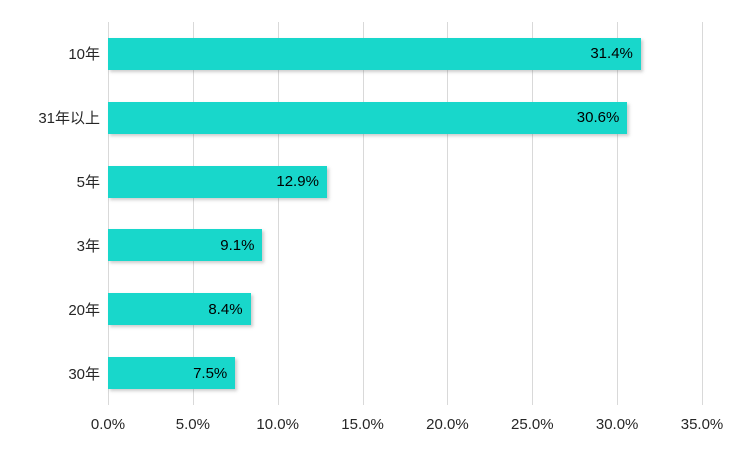 This screenshot has width=748, height=456. Describe the element at coordinates (611, 54) in the screenshot. I see `data-label: 31.4%` at that location.